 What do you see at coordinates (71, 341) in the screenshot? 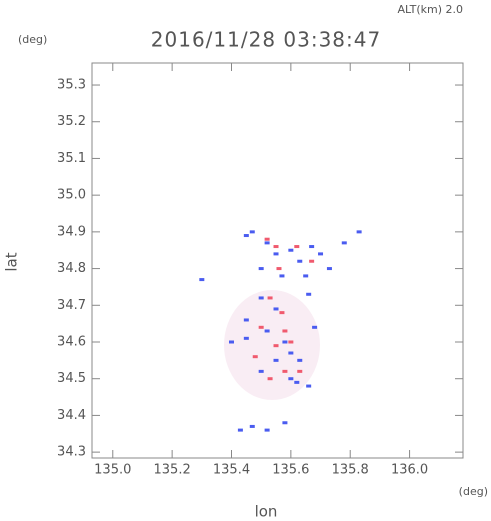
I see `y-tick-label: 34.6` at bounding box center [71, 341].